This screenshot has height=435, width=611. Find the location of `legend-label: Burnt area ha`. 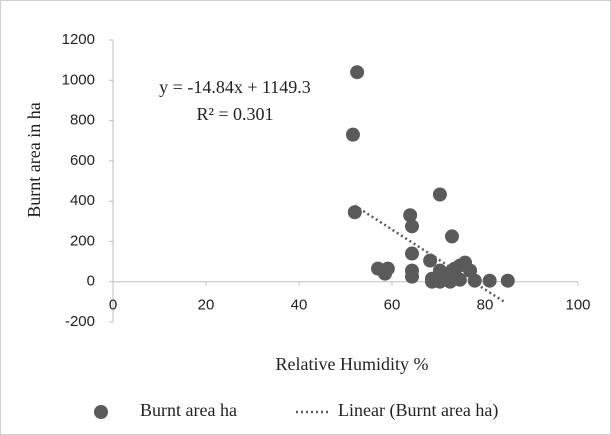

legend-label: Burnt area ha is located at coordinates (188, 410).